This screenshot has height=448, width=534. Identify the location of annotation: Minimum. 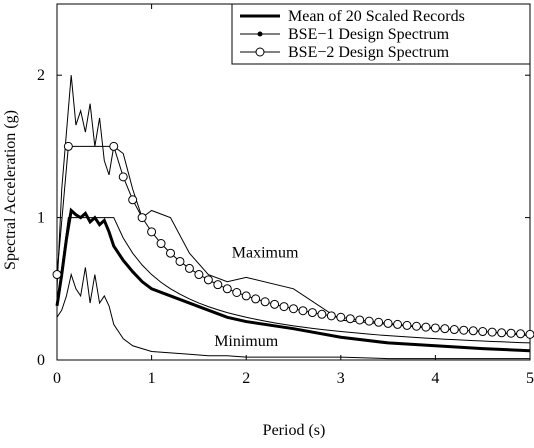
(246, 341).